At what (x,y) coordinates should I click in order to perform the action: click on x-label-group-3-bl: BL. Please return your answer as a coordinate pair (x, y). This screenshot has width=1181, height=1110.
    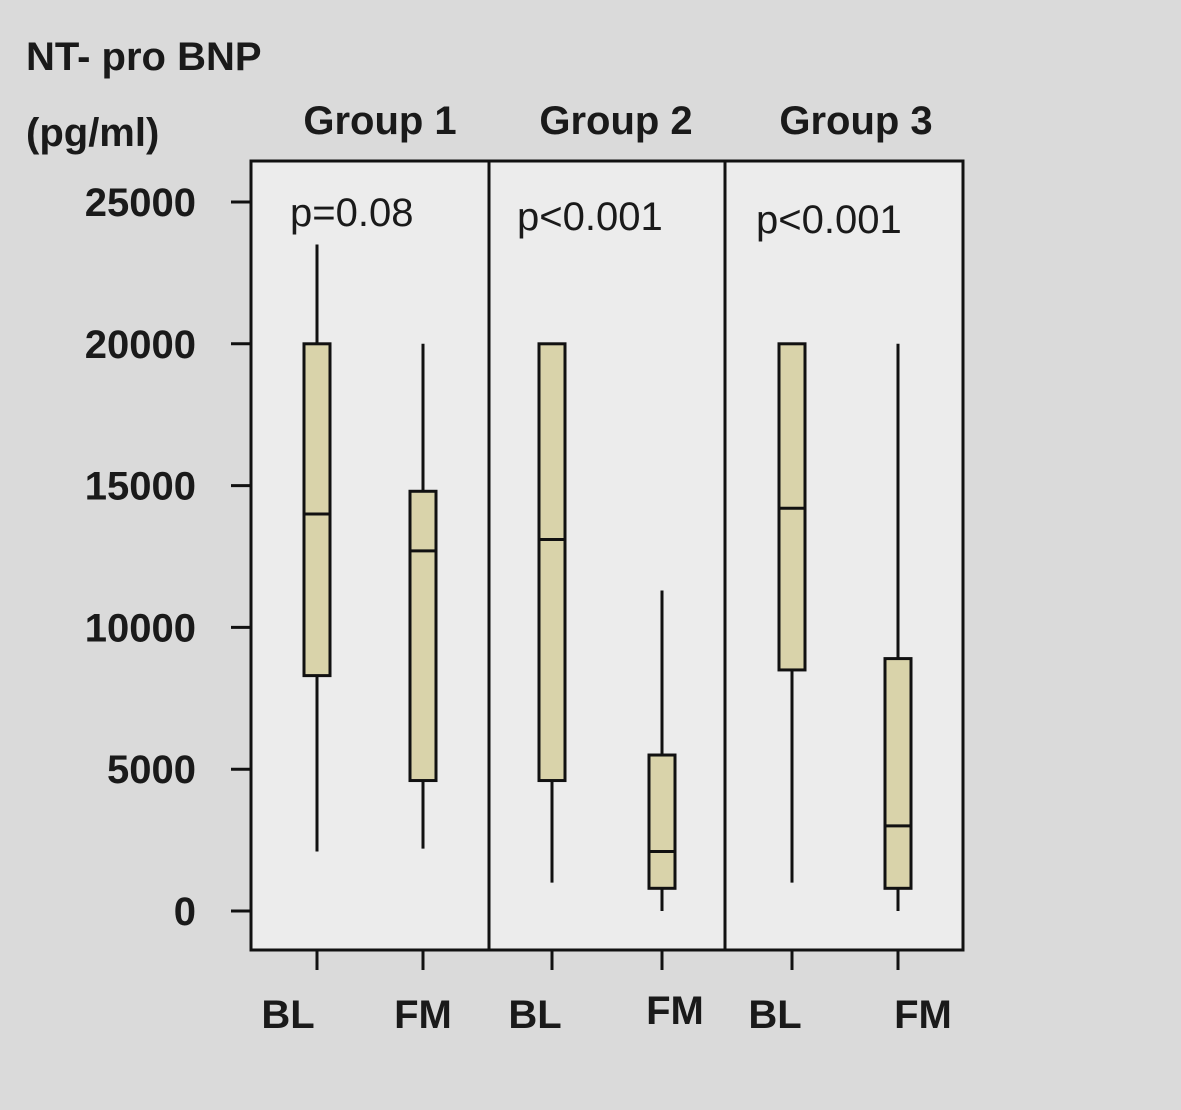
    Looking at the image, I should click on (774, 1015).